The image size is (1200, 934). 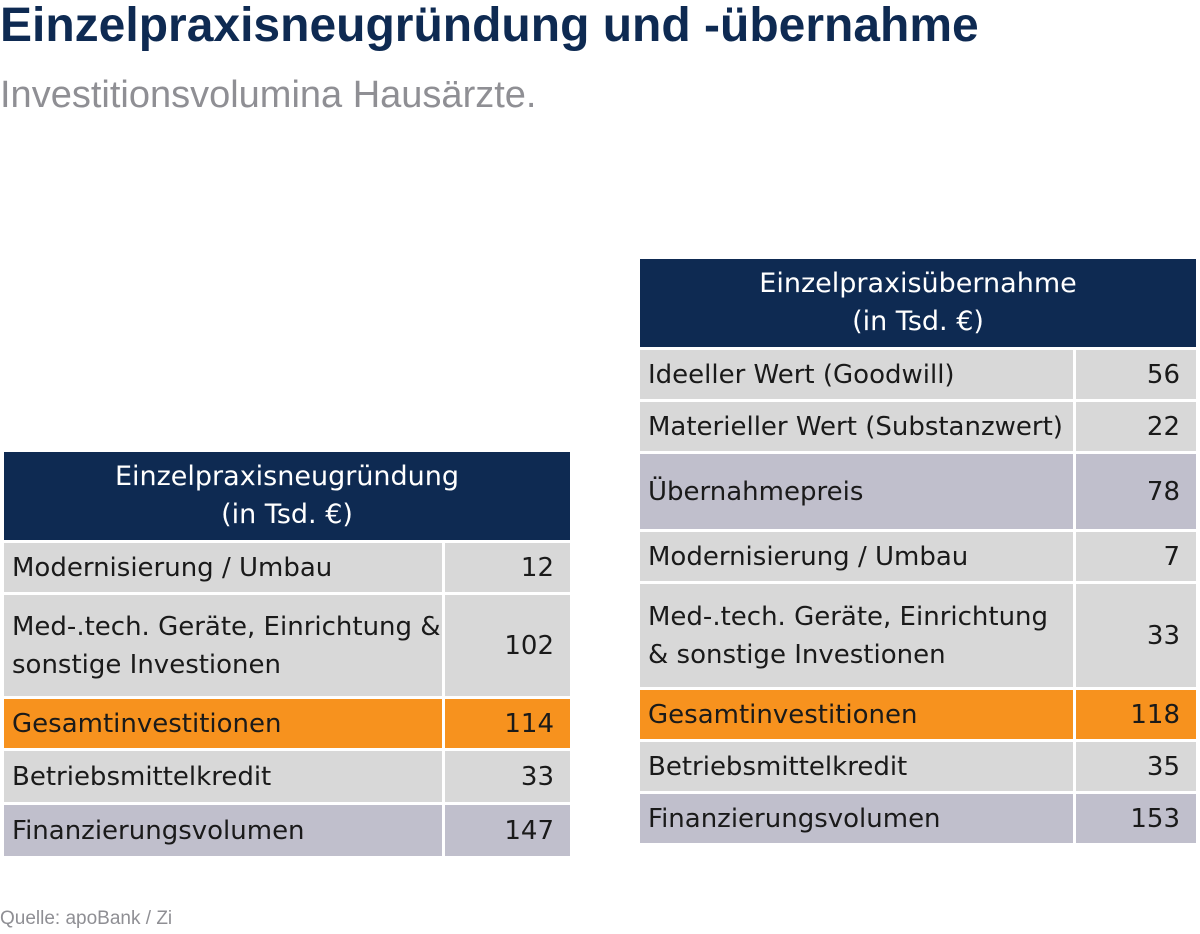 I want to click on table-row: Gesamtinvestitionen 114, so click(x=287, y=722).